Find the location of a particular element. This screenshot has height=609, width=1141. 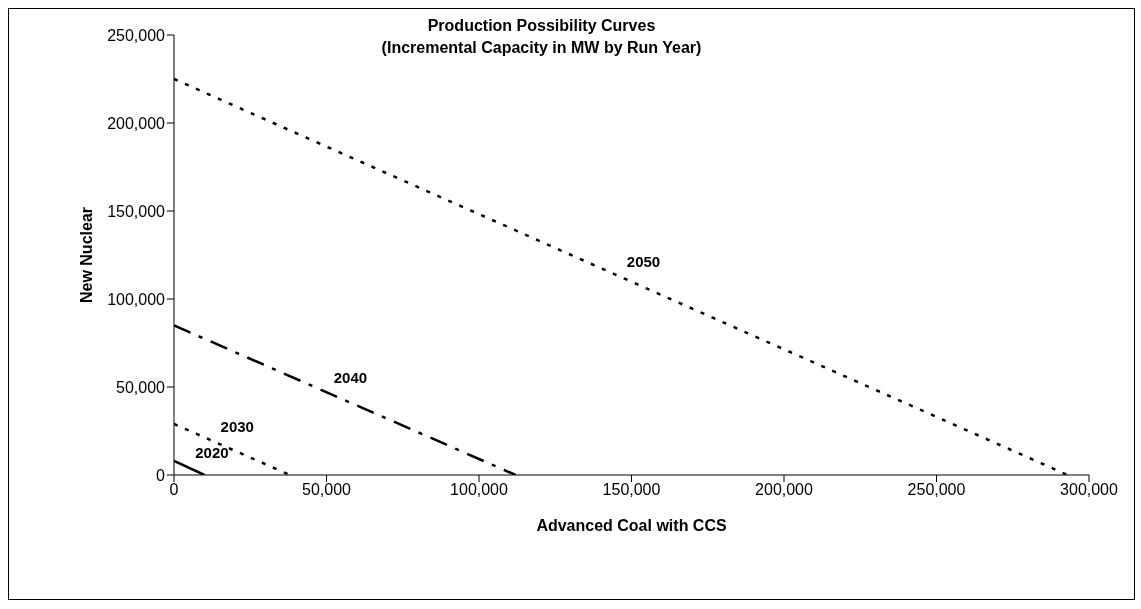

y-tick-label: 150,000 is located at coordinates (136, 211).